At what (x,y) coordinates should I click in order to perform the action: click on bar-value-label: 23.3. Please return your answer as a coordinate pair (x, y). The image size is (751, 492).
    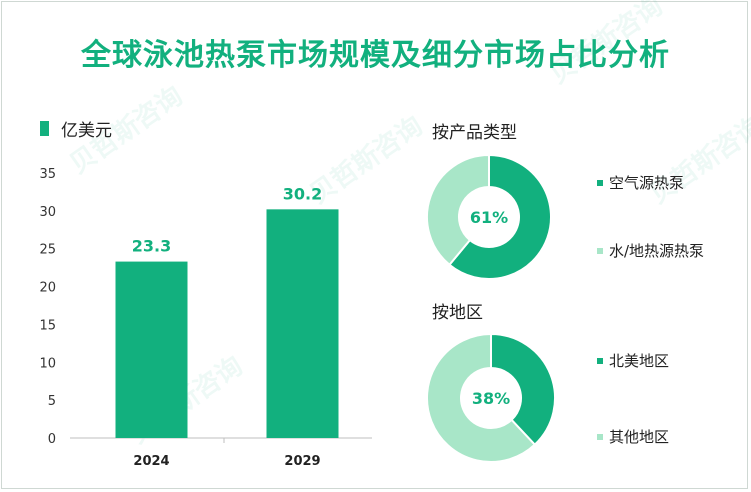
    Looking at the image, I should click on (151, 246).